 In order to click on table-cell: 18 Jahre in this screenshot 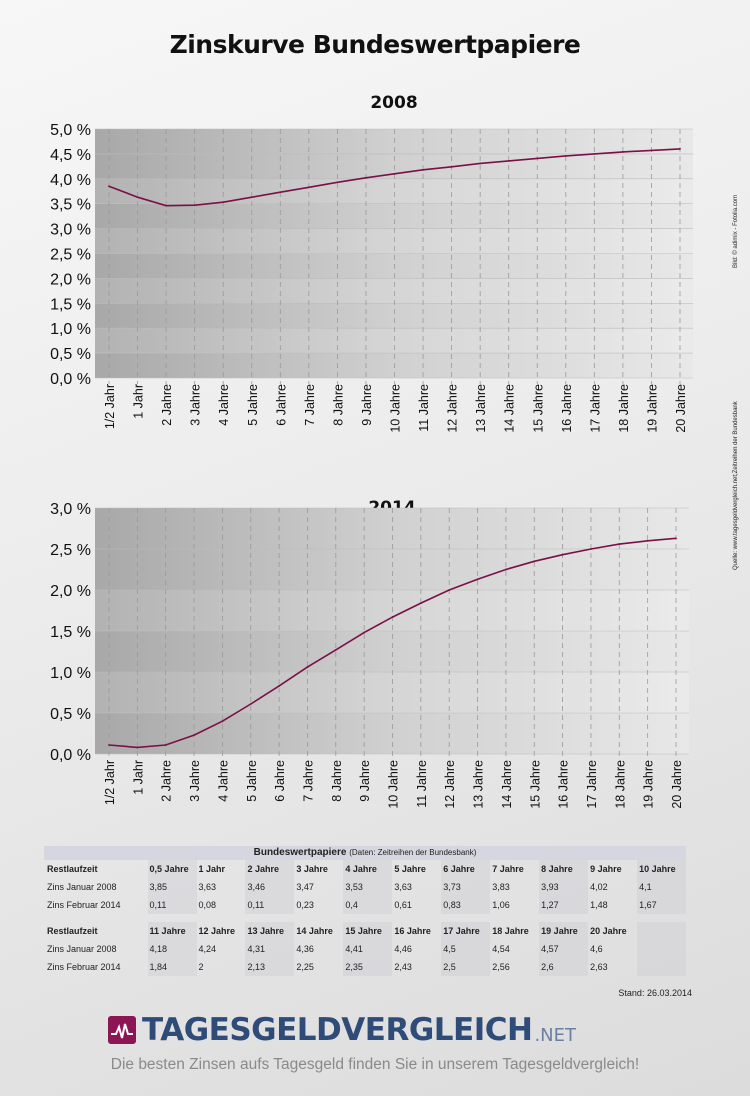, I will do `click(510, 931)`.